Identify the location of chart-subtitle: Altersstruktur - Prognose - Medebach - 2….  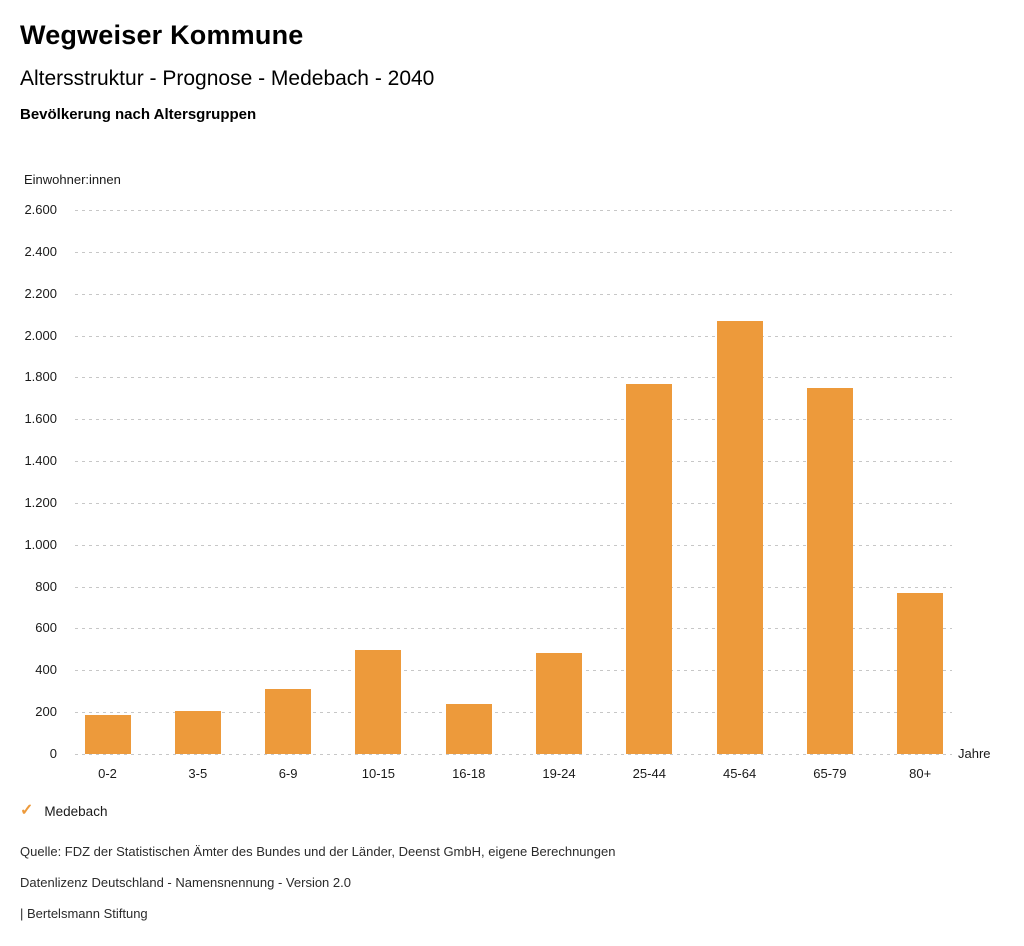
(227, 78).